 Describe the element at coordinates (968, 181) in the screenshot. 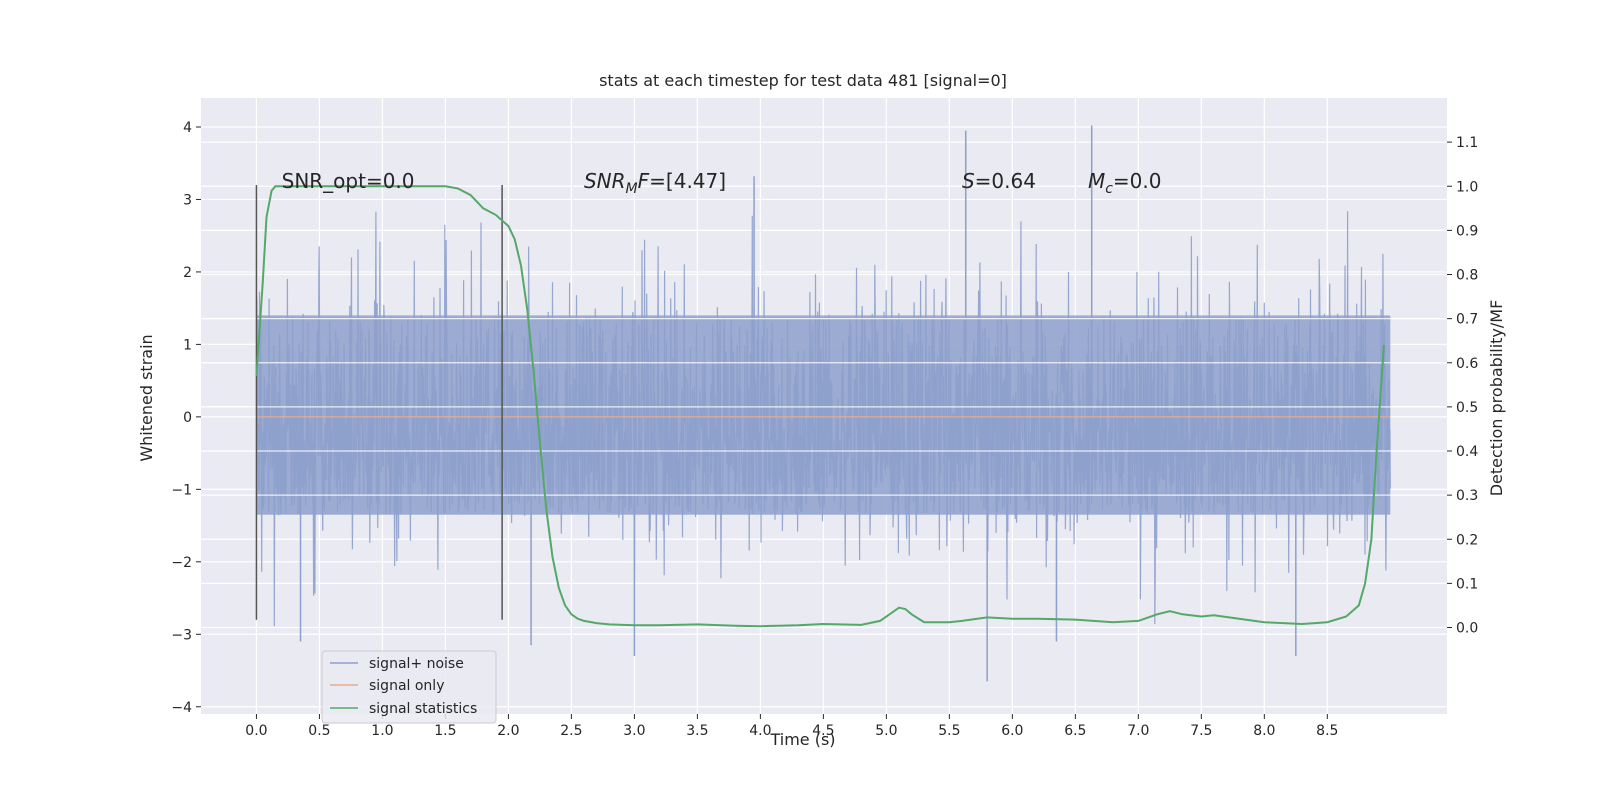

I see `annotation-2-part-0: S` at that location.